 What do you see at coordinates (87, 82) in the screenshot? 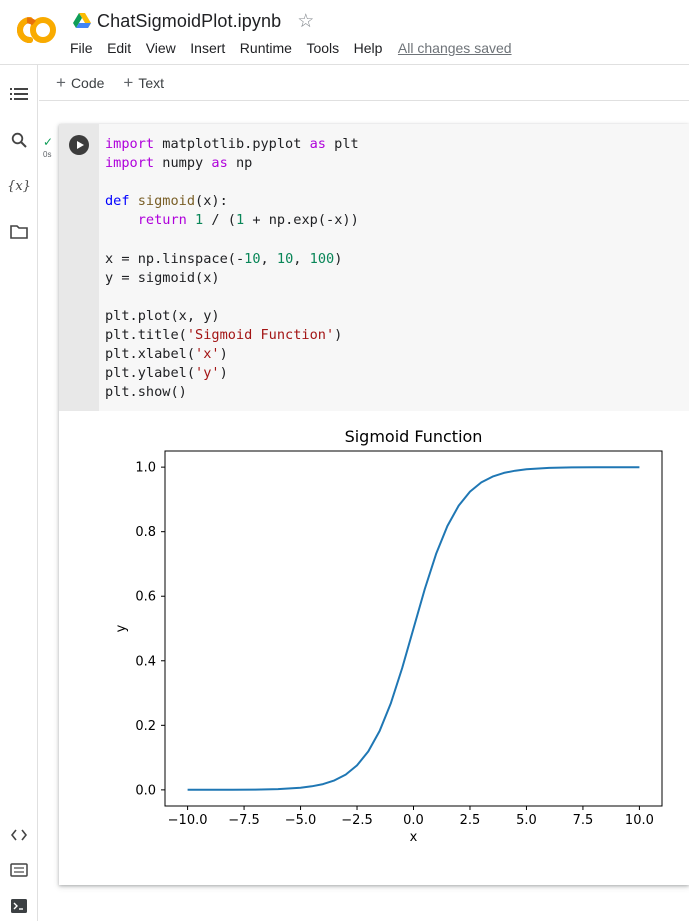
I see `add-code-label: Code` at bounding box center [87, 82].